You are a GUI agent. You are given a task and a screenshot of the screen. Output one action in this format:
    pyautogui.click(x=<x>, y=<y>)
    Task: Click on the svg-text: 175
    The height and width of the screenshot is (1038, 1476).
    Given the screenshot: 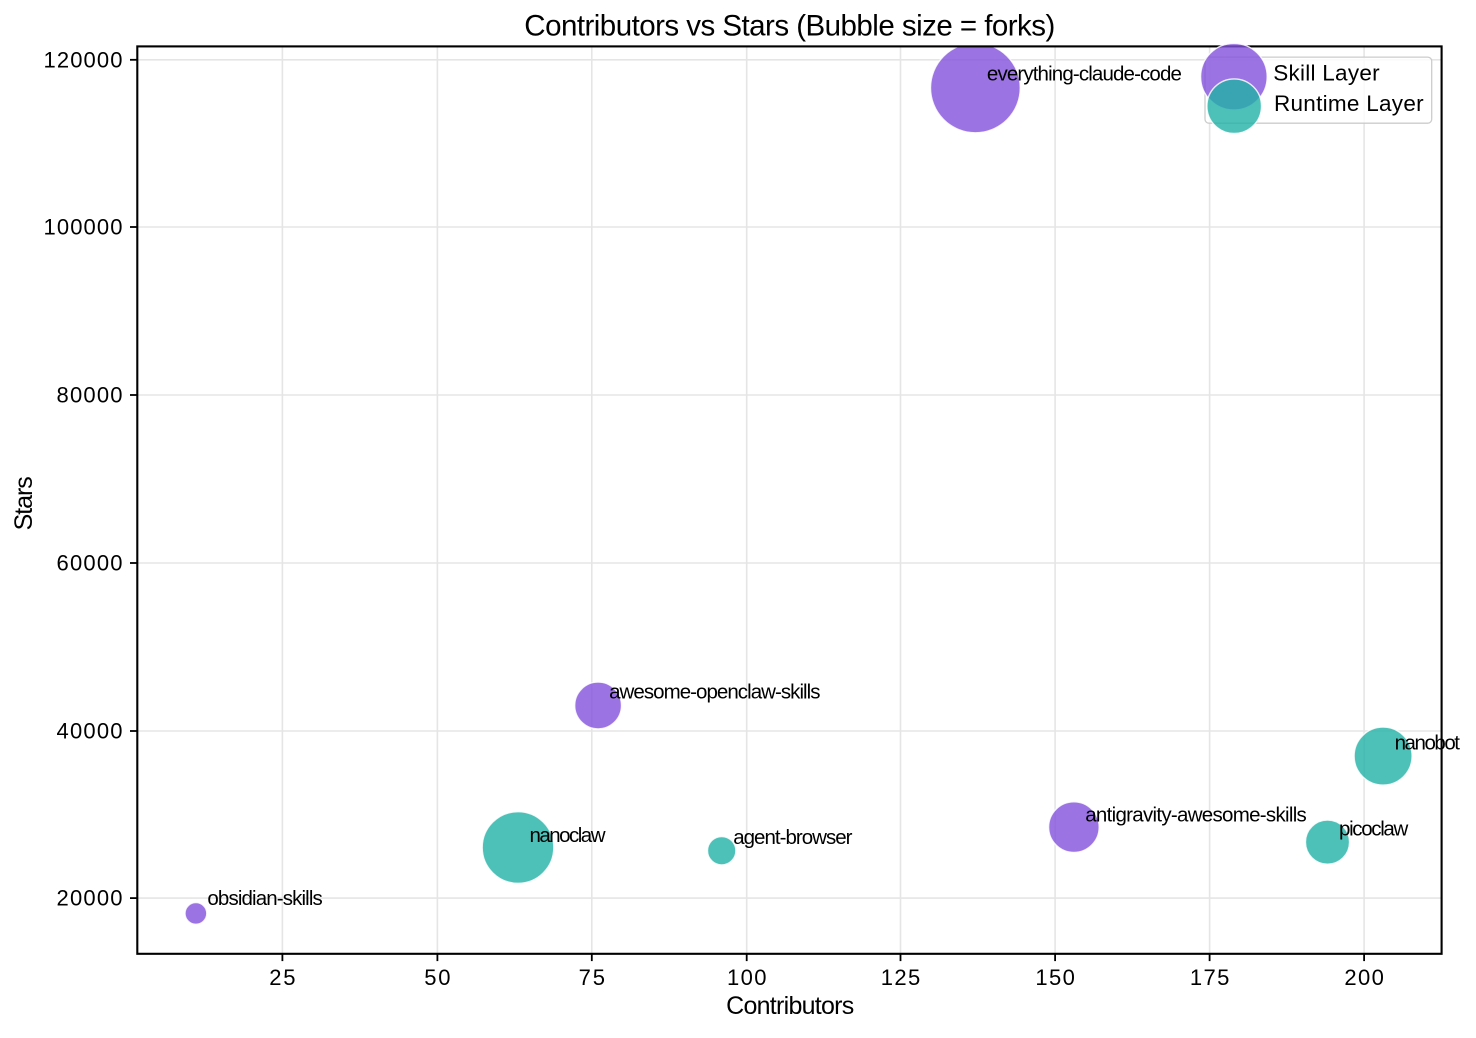 What is the action you would take?
    pyautogui.click(x=1210, y=977)
    